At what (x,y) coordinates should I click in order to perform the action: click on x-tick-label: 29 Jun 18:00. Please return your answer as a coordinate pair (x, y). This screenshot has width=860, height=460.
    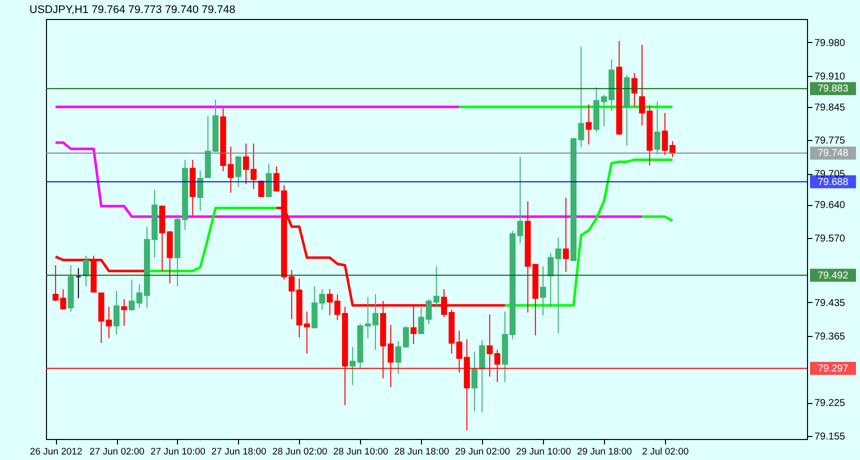
    Looking at the image, I should click on (604, 452).